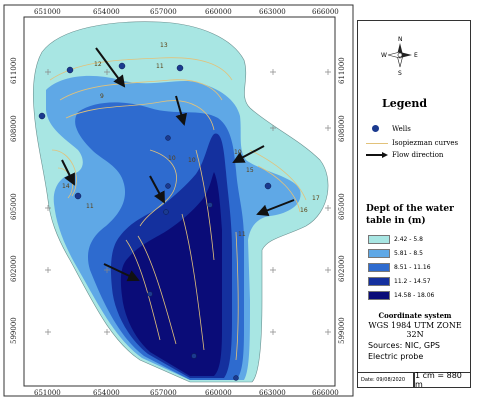 Image resolution: width=480 pixels, height=406 pixels. I want to click on depth-class-row: 8.51 - 11.16, so click(399, 267).